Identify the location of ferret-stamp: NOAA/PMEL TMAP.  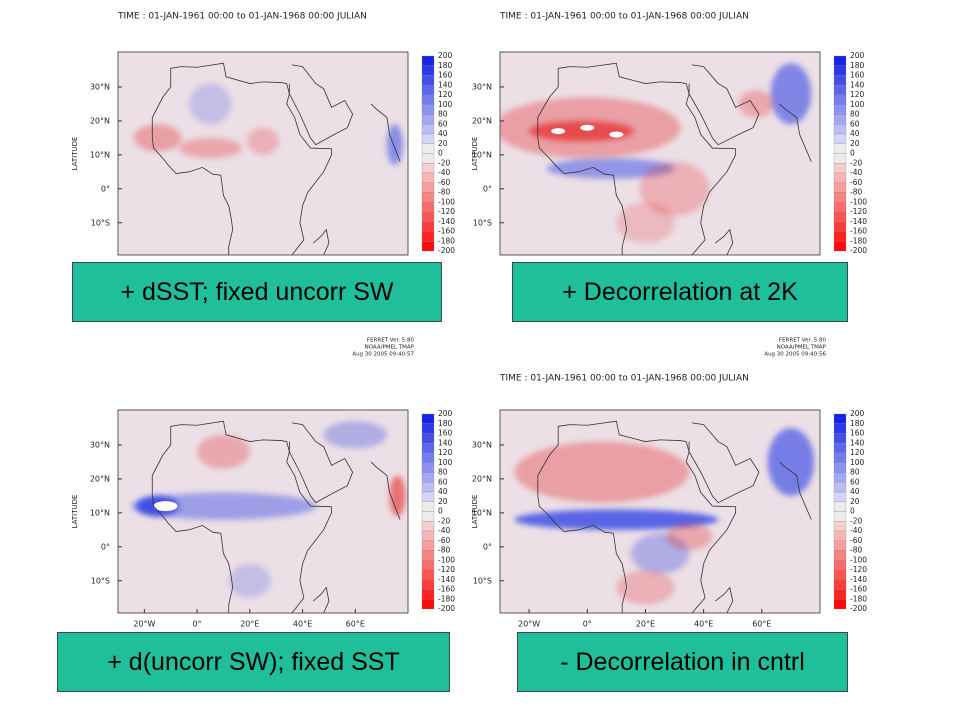
(390, 348).